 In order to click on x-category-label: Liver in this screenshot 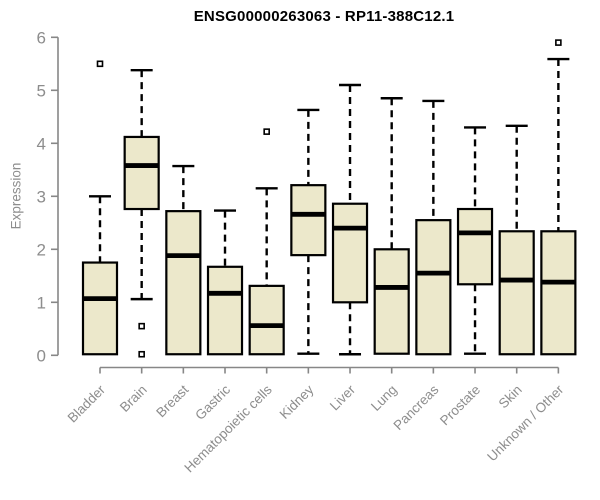, I will do `click(343, 398)`.